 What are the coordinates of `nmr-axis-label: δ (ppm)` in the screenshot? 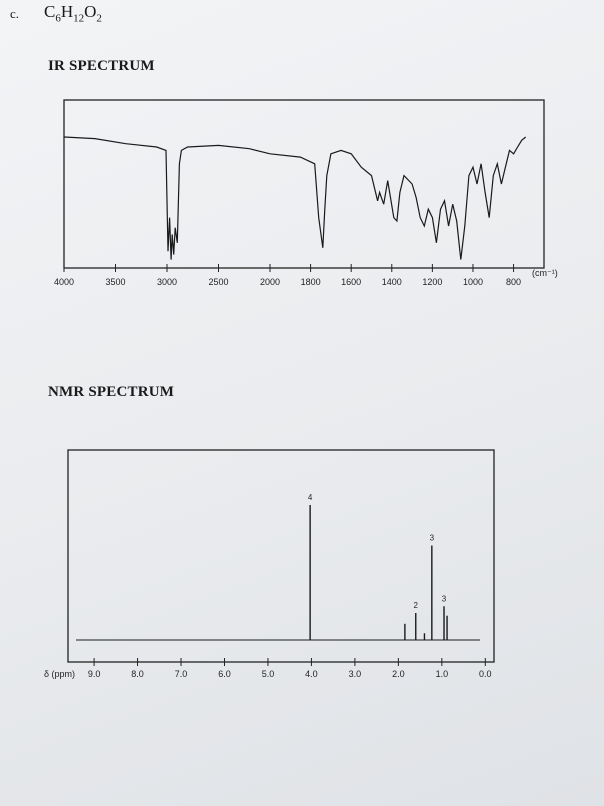 It's located at (59, 674).